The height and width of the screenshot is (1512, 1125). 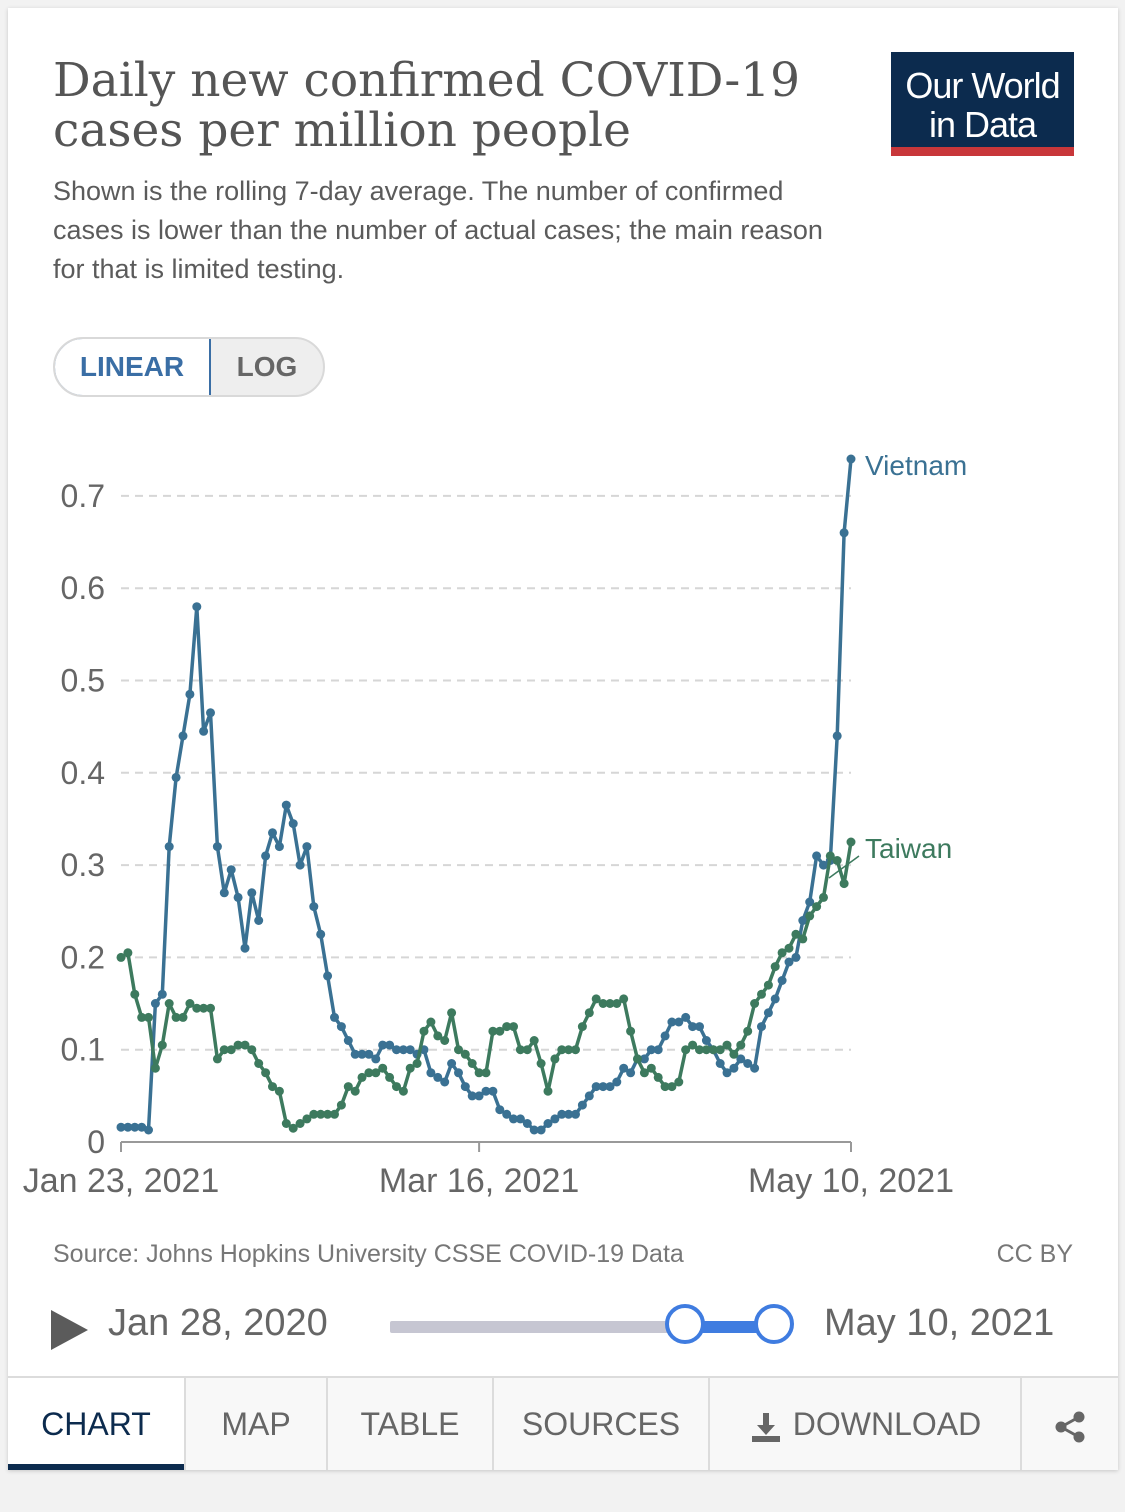 What do you see at coordinates (1069, 1424) in the screenshot?
I see `share-button` at bounding box center [1069, 1424].